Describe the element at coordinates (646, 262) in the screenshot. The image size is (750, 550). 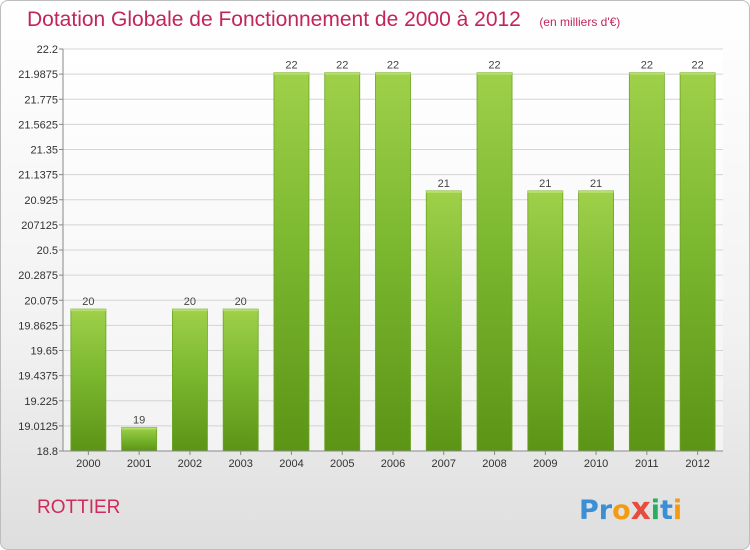
I see `bar-2011` at that location.